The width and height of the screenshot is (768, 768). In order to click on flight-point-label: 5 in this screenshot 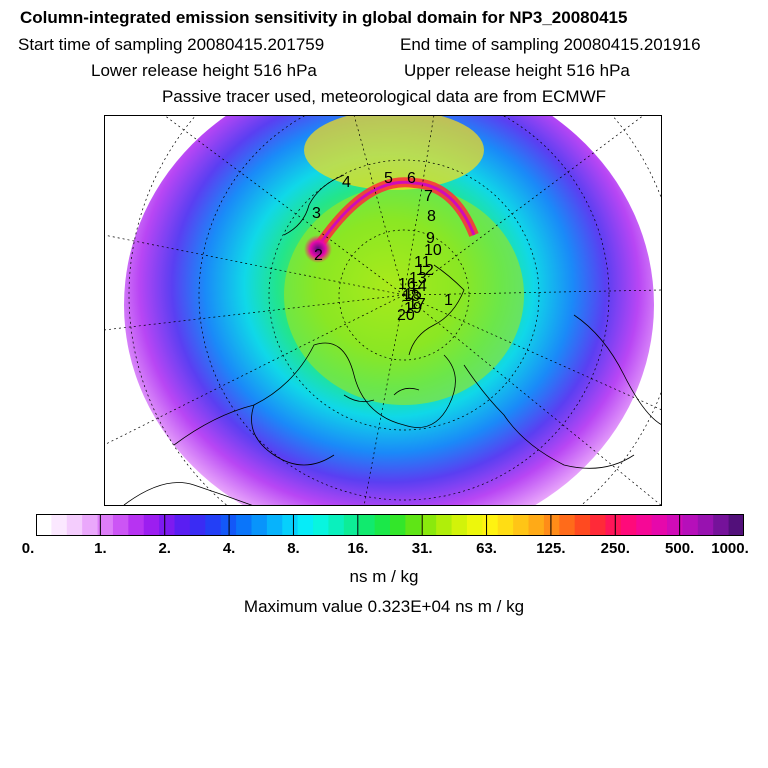, I will do `click(388, 178)`.